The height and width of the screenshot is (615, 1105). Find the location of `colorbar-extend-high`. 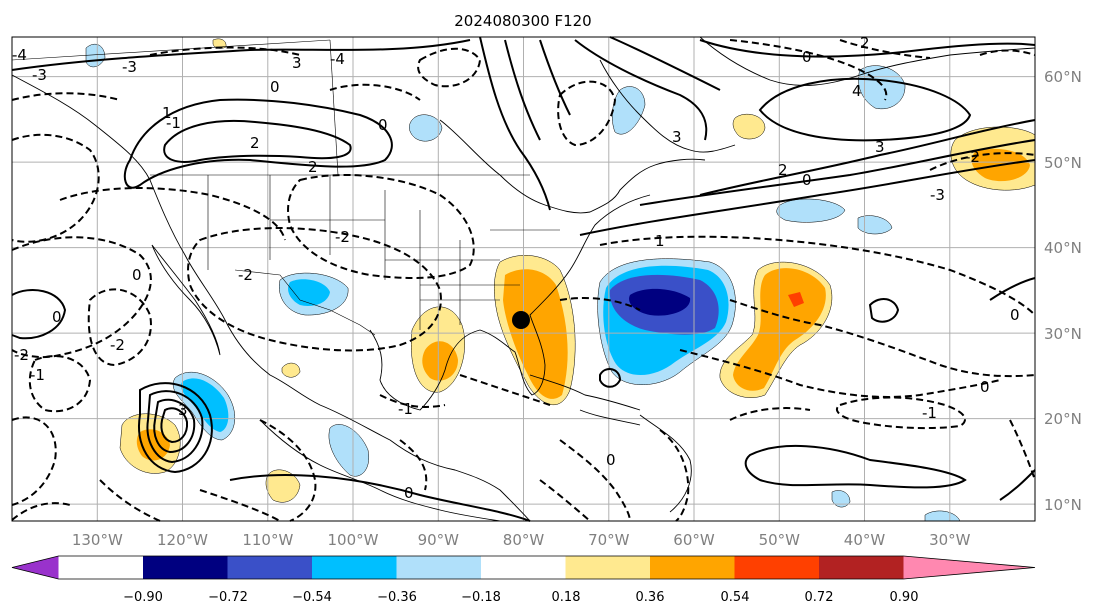

colorbar-extend-high is located at coordinates (969, 567).